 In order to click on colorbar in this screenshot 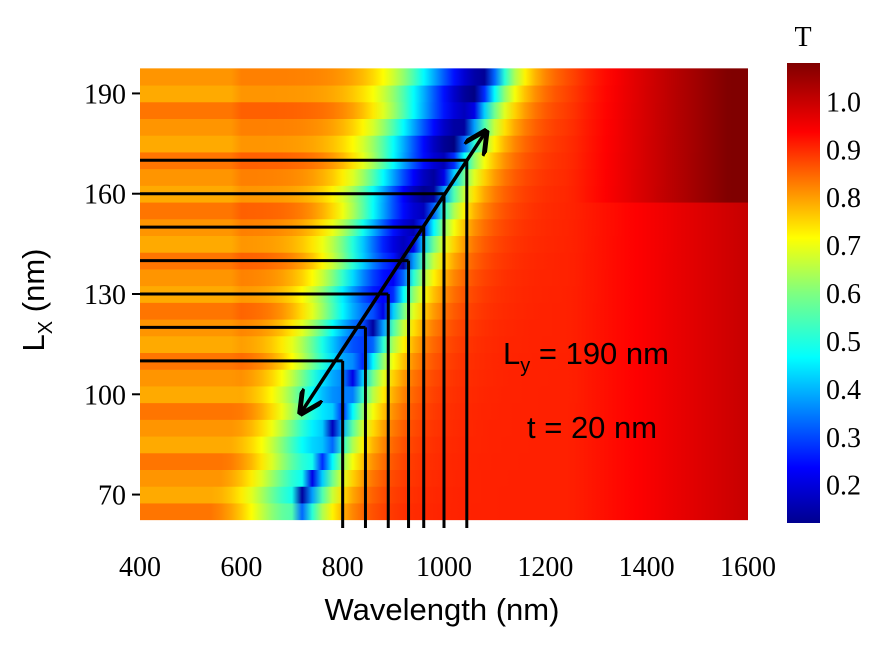, I will do `click(803, 293)`.